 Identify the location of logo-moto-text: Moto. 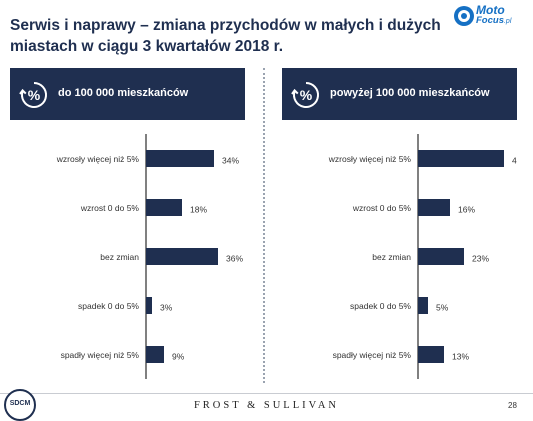
(490, 10).